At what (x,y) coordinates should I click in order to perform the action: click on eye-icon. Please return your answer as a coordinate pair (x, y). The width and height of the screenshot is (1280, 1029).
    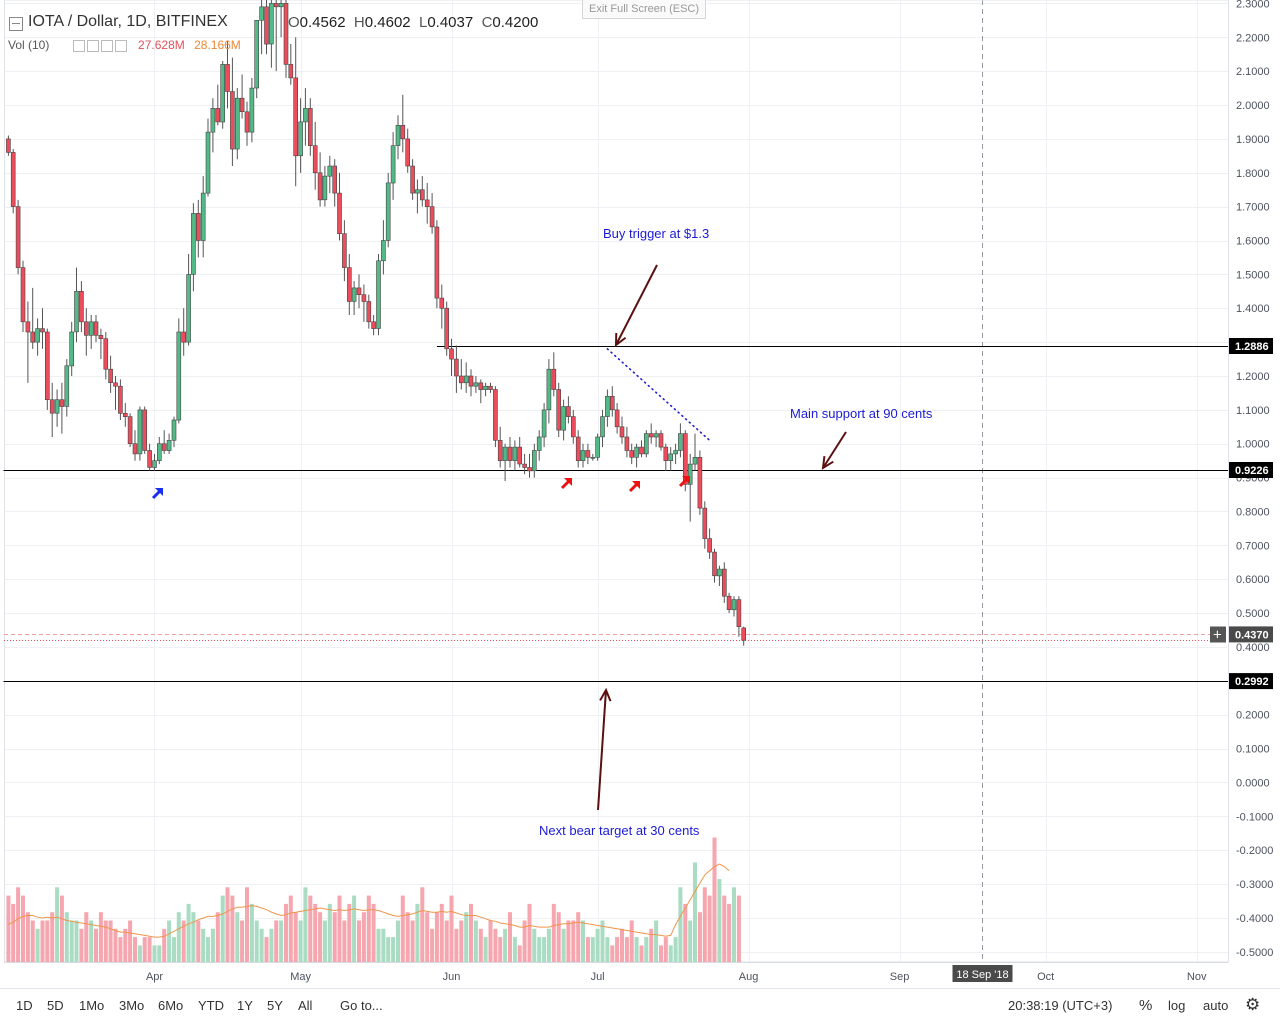
    Looking at the image, I should click on (78, 45).